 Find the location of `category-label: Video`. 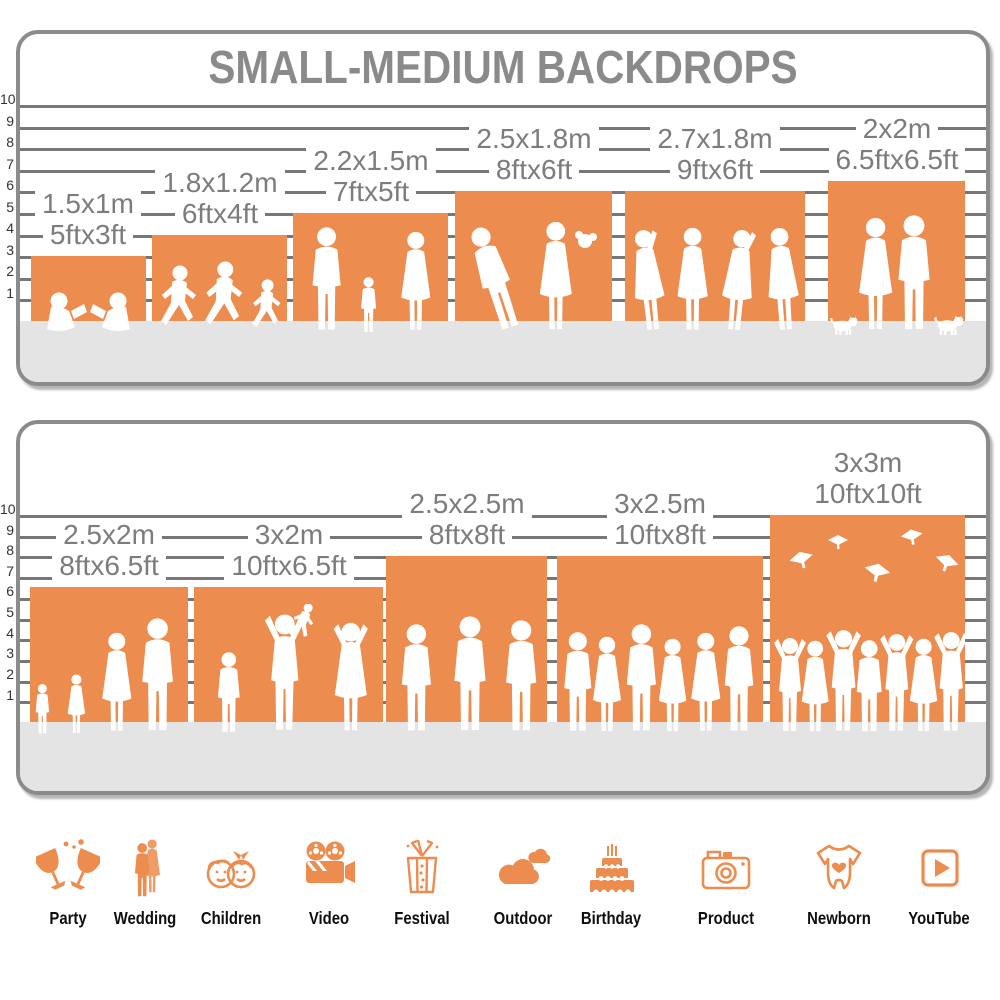

category-label: Video is located at coordinates (329, 918).